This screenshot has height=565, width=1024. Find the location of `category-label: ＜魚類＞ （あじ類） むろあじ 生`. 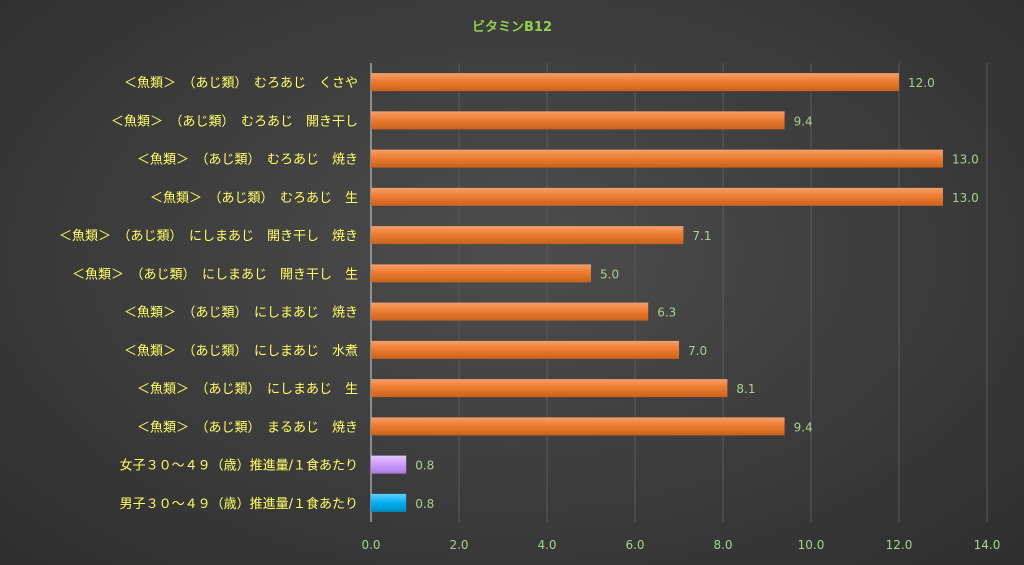

category-label: ＜魚類＞ （あじ類） むろあじ 生 is located at coordinates (254, 198).